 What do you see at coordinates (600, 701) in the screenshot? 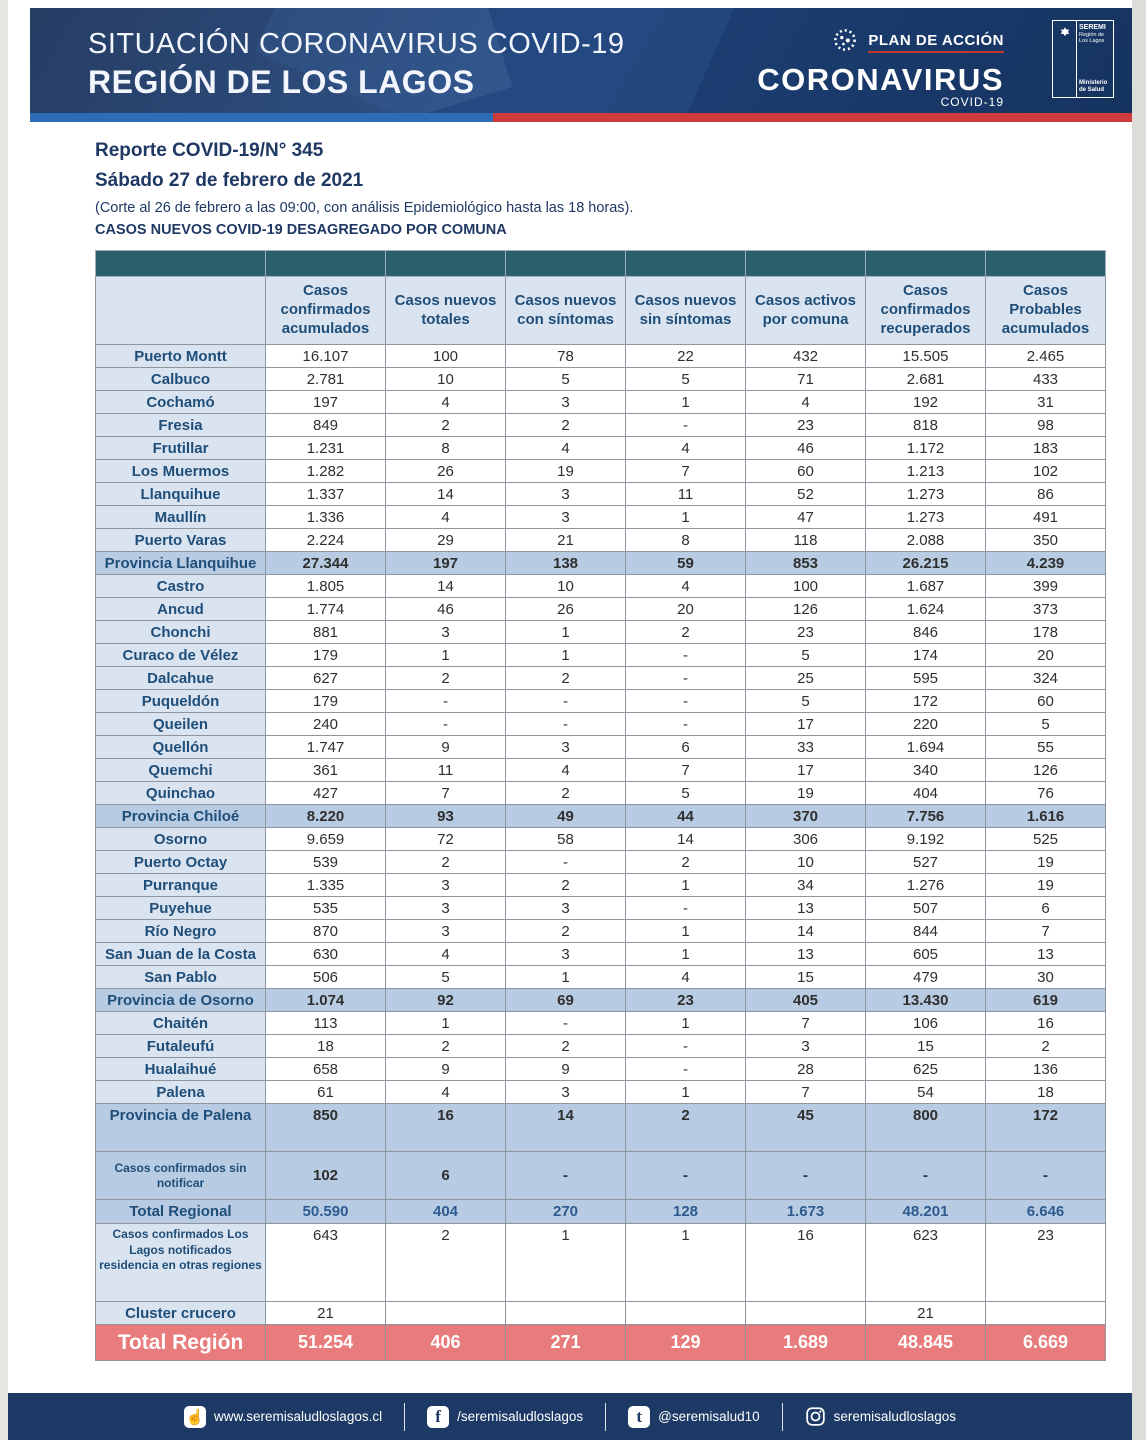
I see `table-row: Puqueldón 179- - -5 172 60` at bounding box center [600, 701].